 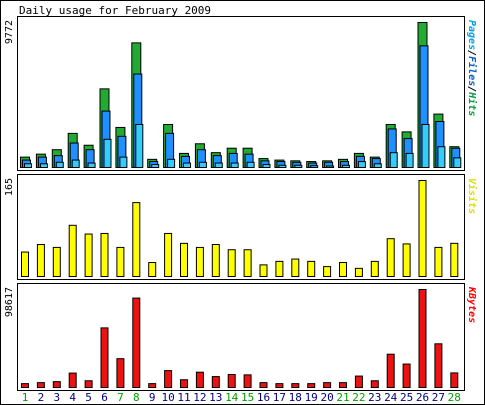 I want to click on x-tick-label: 13, so click(x=215, y=397).